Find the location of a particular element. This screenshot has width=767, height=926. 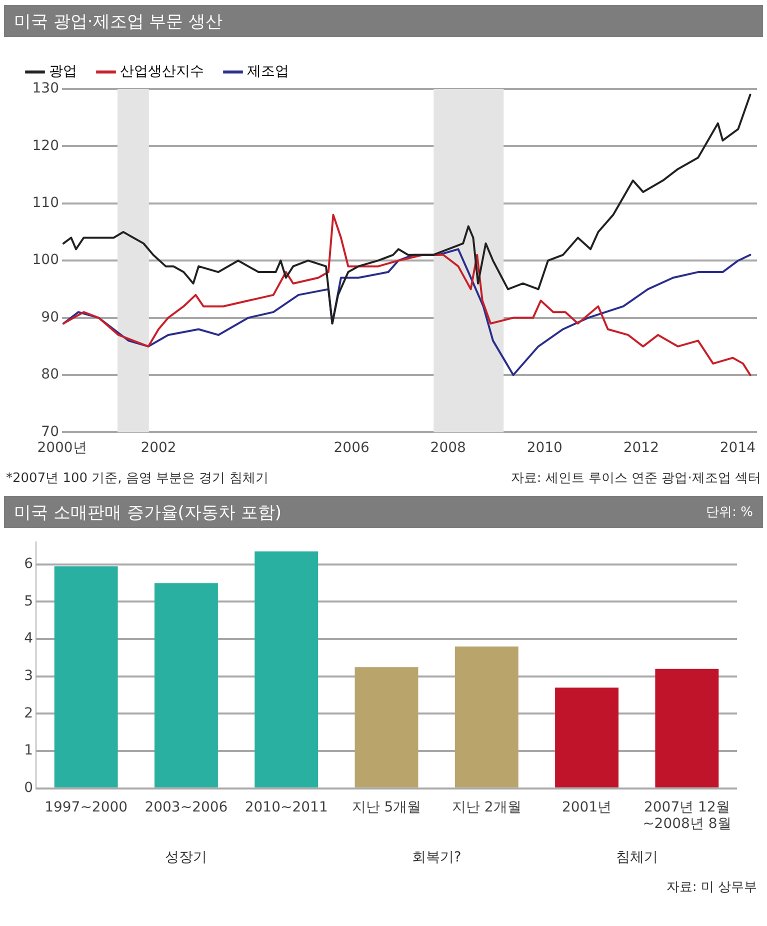

y-tick-label: 80 is located at coordinates (50, 374).